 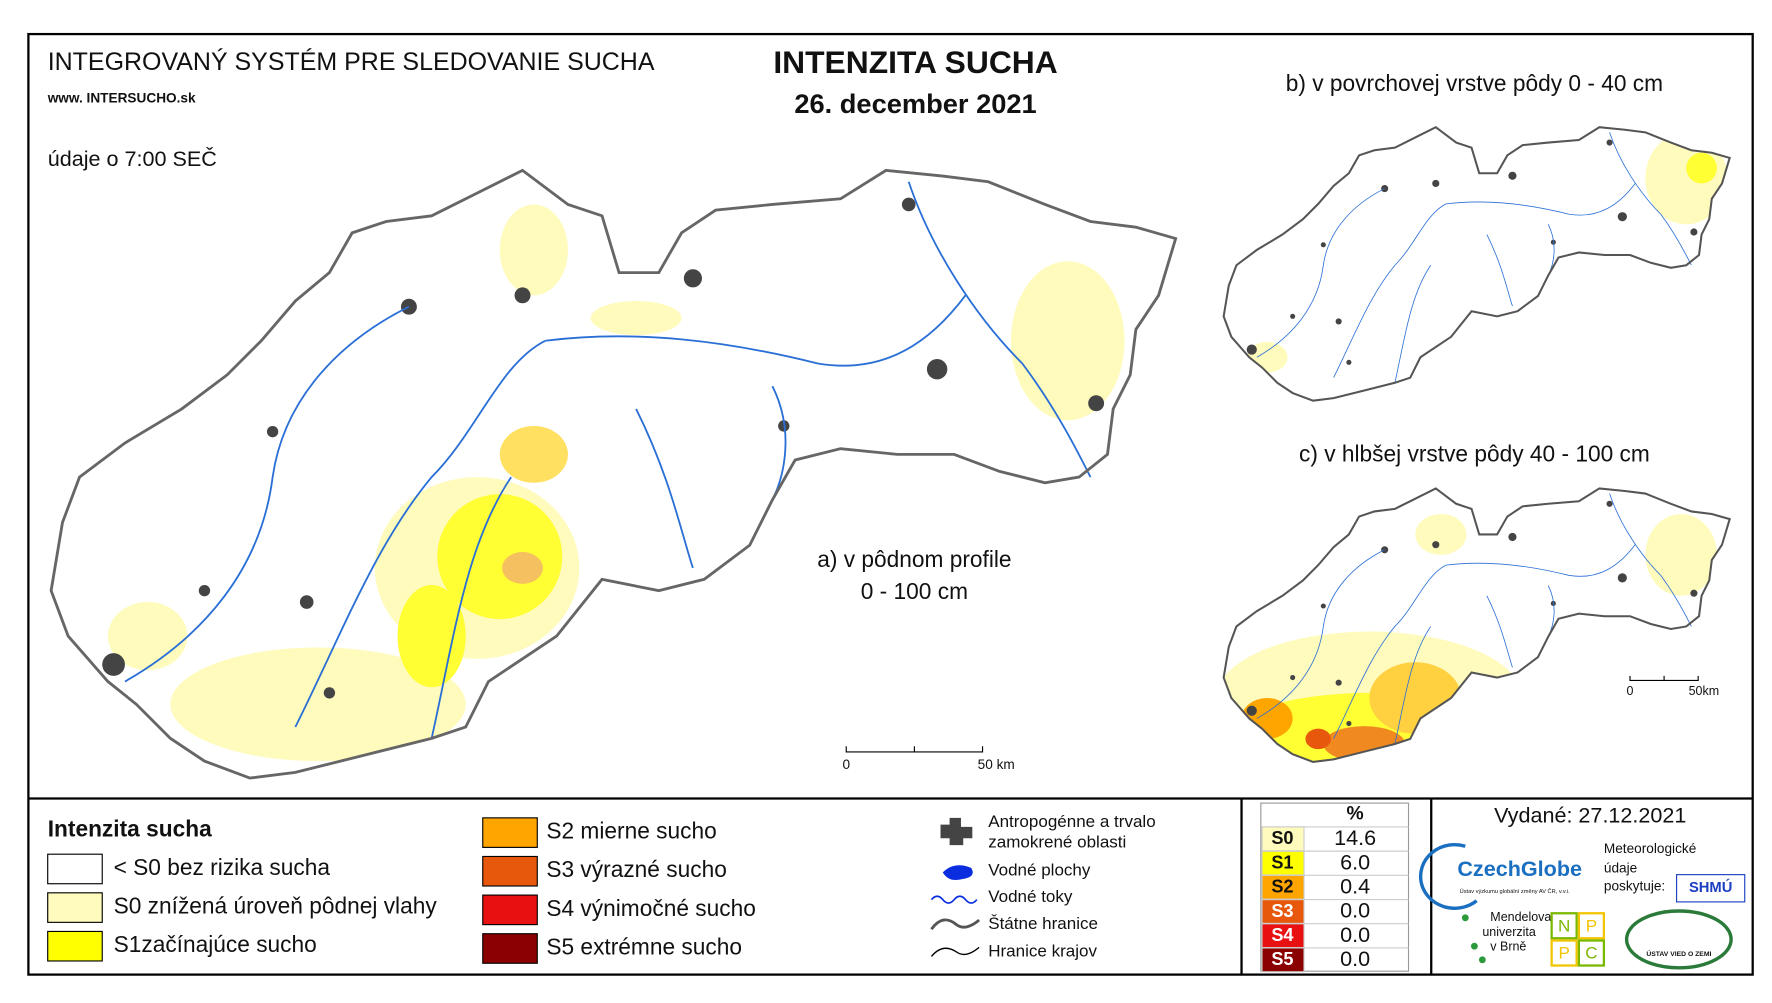 I want to click on symbol-label: Štátne hranice, so click(x=1043, y=923).